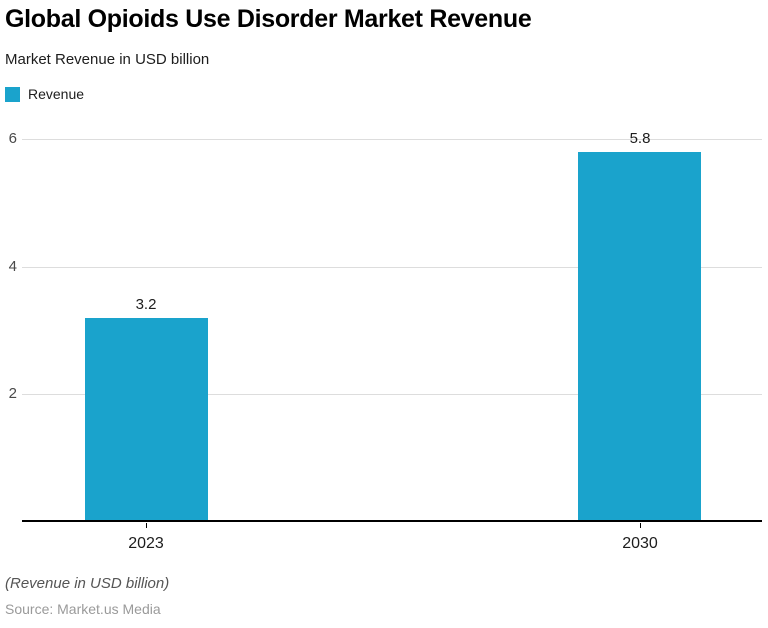 This screenshot has width=768, height=628. I want to click on legend-item-label: Revenue, so click(56, 94).